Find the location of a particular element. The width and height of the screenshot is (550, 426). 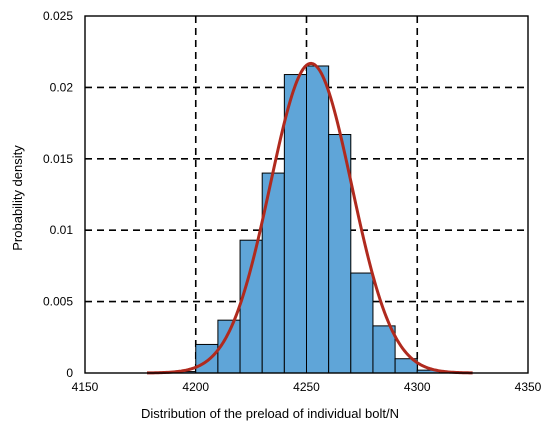

x-tick-label: 4150 is located at coordinates (85, 387).